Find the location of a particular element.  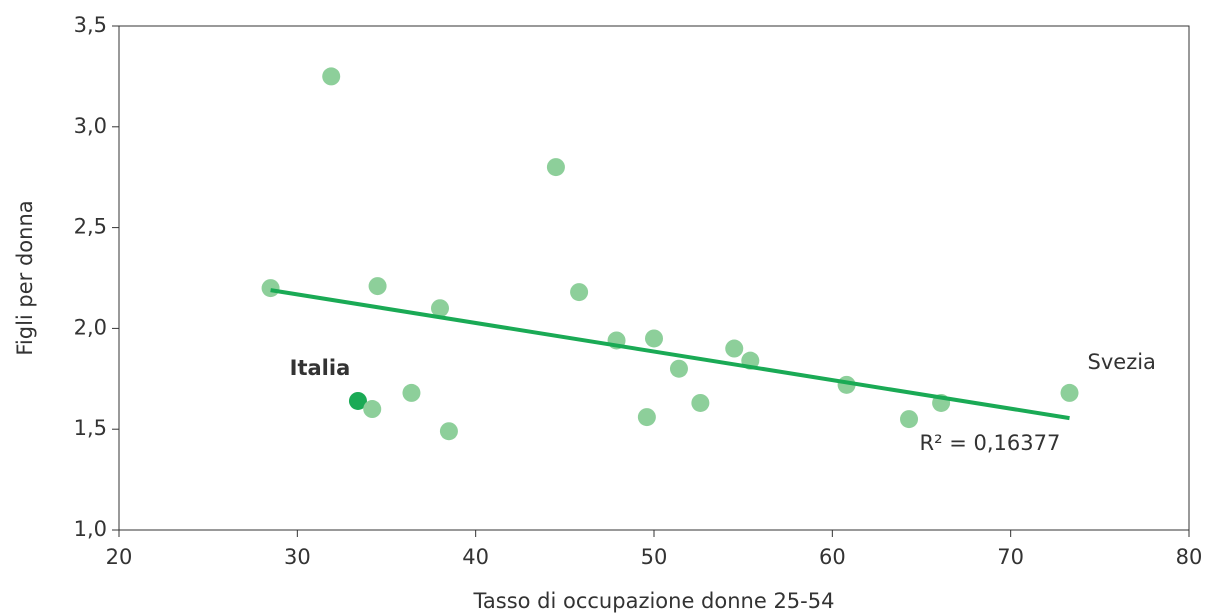

y-tick-label: 2,0 is located at coordinates (90, 327).